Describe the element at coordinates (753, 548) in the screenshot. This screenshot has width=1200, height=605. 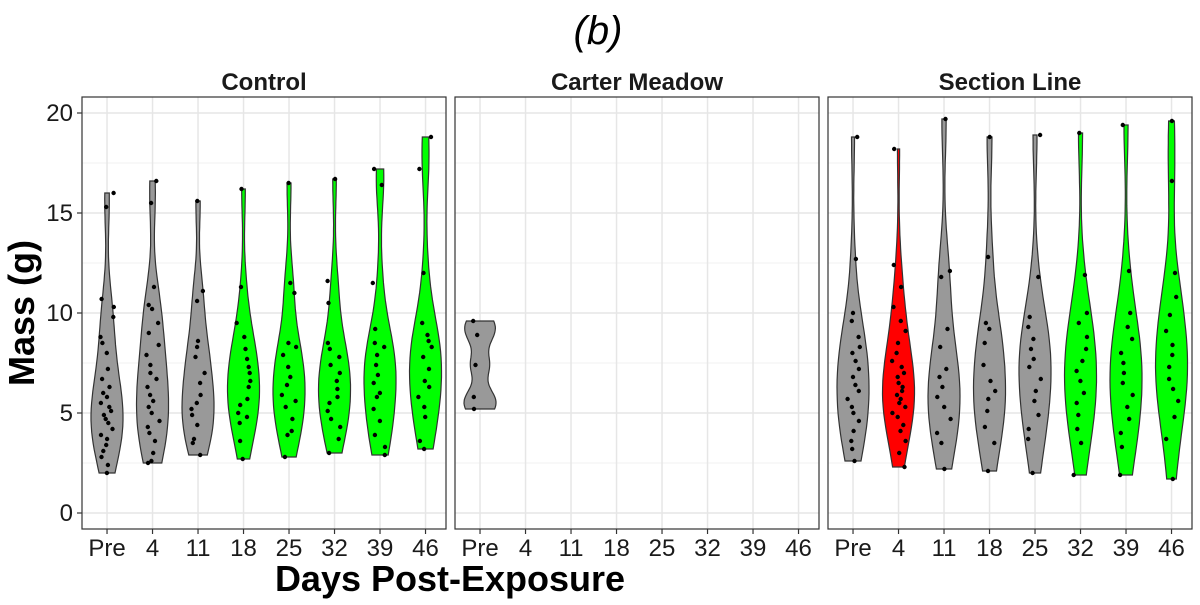
I see `x-tick-label: 39` at that location.